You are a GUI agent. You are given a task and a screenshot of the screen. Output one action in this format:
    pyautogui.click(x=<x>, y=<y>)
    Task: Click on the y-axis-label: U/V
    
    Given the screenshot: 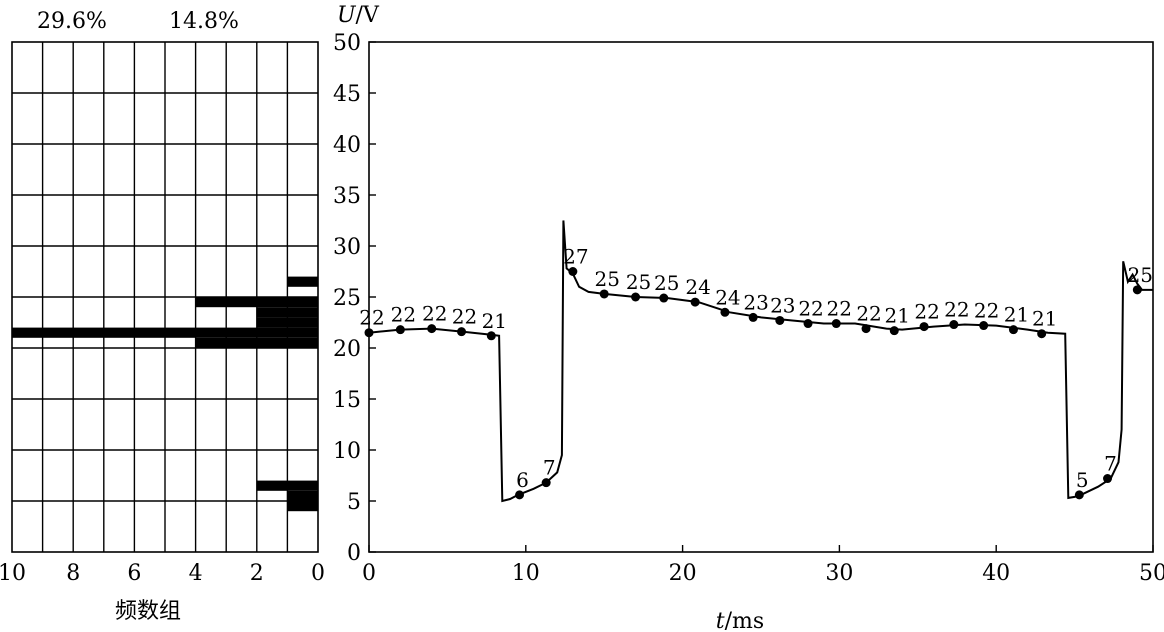 What is the action you would take?
    pyautogui.click(x=358, y=15)
    